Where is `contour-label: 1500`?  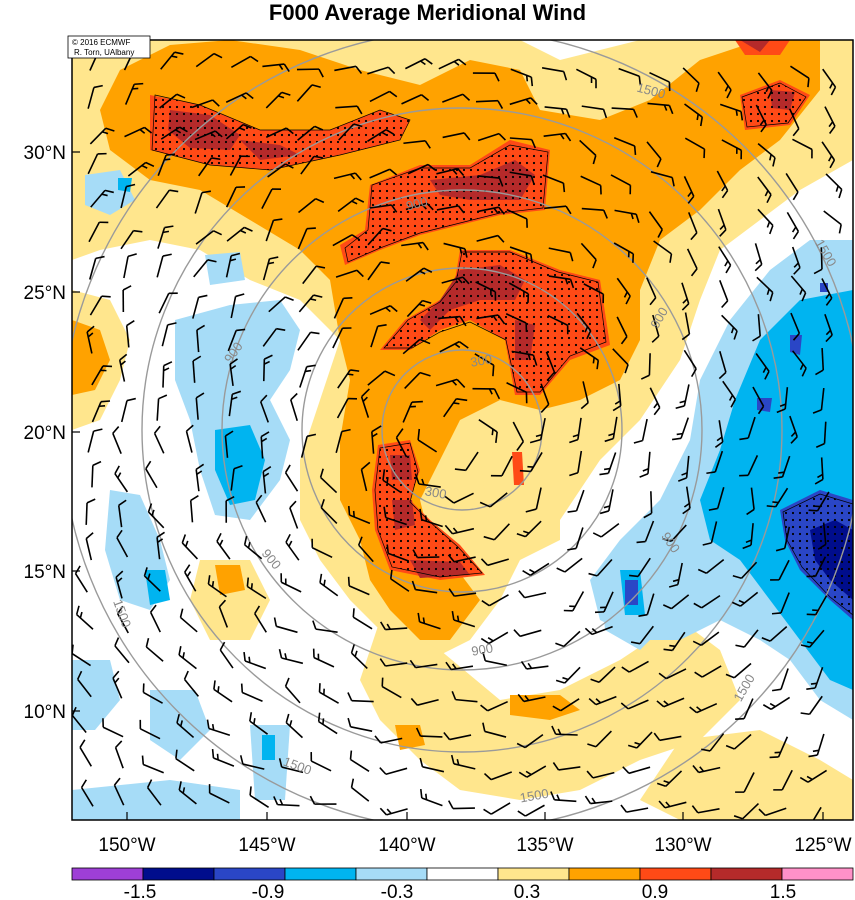
contour-label: 1500 is located at coordinates (651, 91).